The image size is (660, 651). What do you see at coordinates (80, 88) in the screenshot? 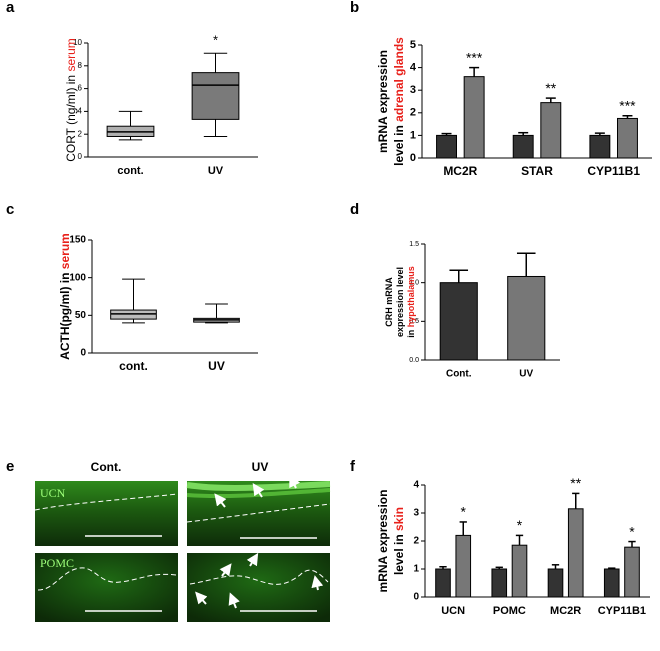
I see `y-tick-label: 6` at bounding box center [80, 88].